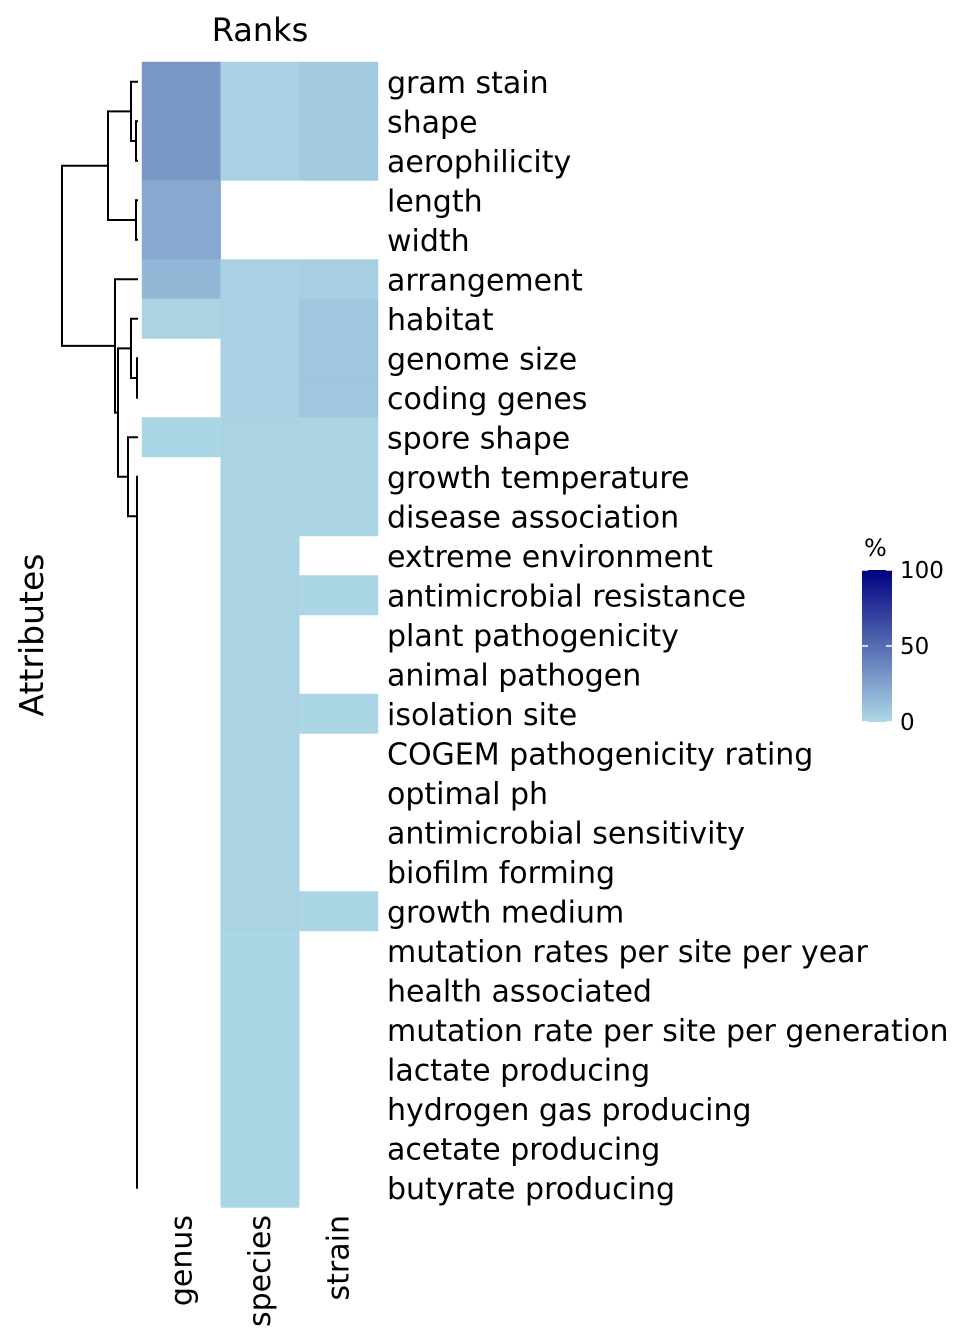 The height and width of the screenshot is (1344, 960). I want to click on row-label: aerophilicity, so click(479, 162).